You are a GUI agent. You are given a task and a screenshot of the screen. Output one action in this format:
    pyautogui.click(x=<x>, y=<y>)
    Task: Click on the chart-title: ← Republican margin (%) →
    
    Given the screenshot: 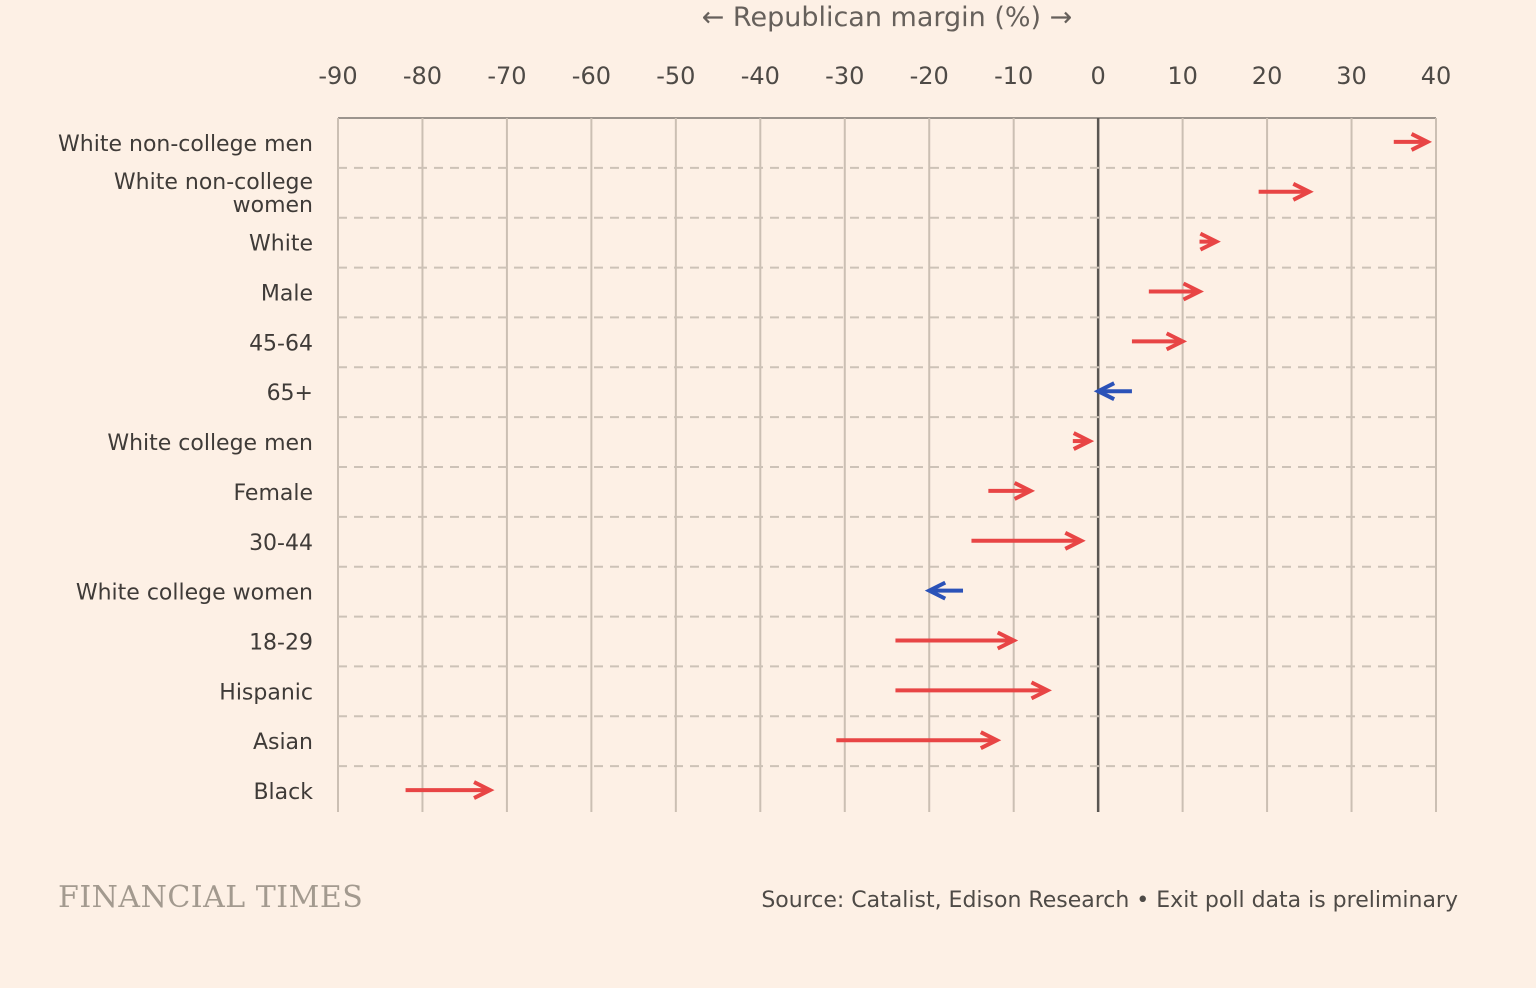 What is the action you would take?
    pyautogui.click(x=887, y=17)
    